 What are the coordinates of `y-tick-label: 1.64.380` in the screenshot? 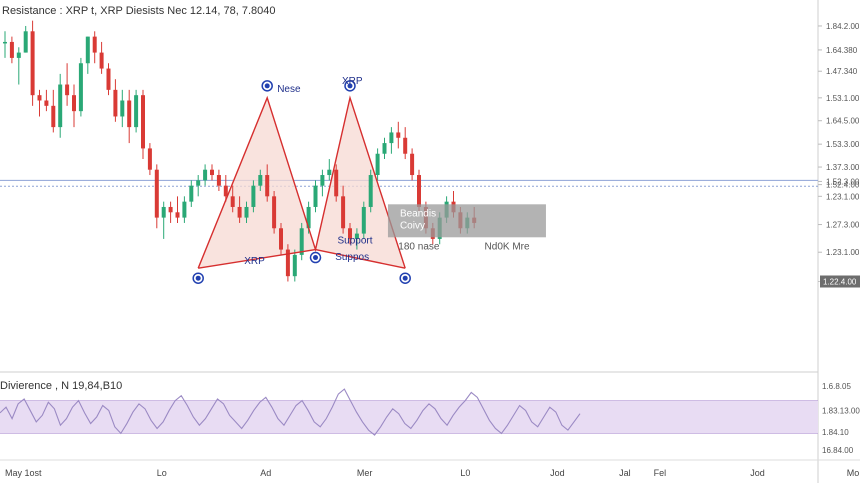 It's located at (842, 50).